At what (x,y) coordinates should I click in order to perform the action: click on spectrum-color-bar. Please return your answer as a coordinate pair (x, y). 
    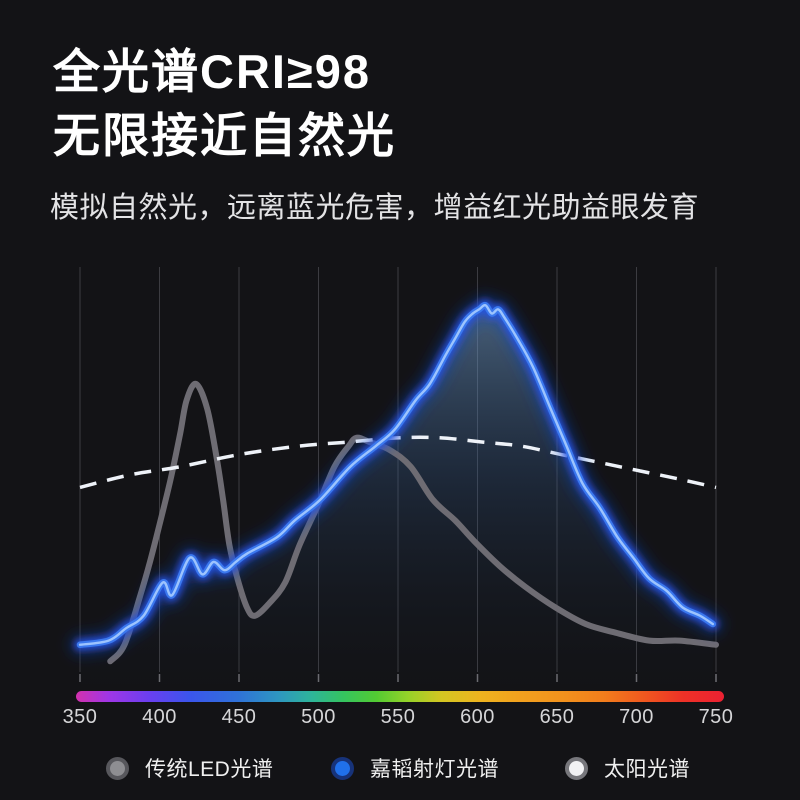
    Looking at the image, I should click on (400, 696).